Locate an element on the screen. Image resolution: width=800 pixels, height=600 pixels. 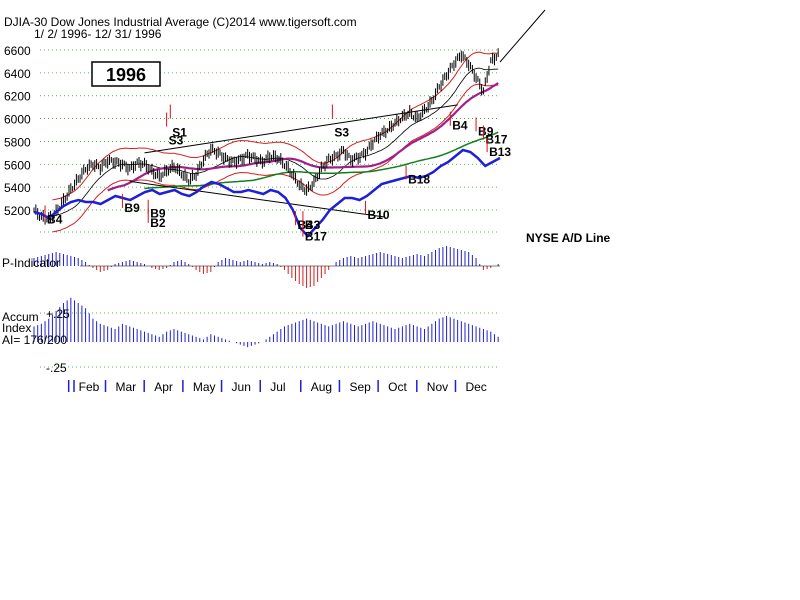
accum-top-tick: +.25 is located at coordinates (58, 314).